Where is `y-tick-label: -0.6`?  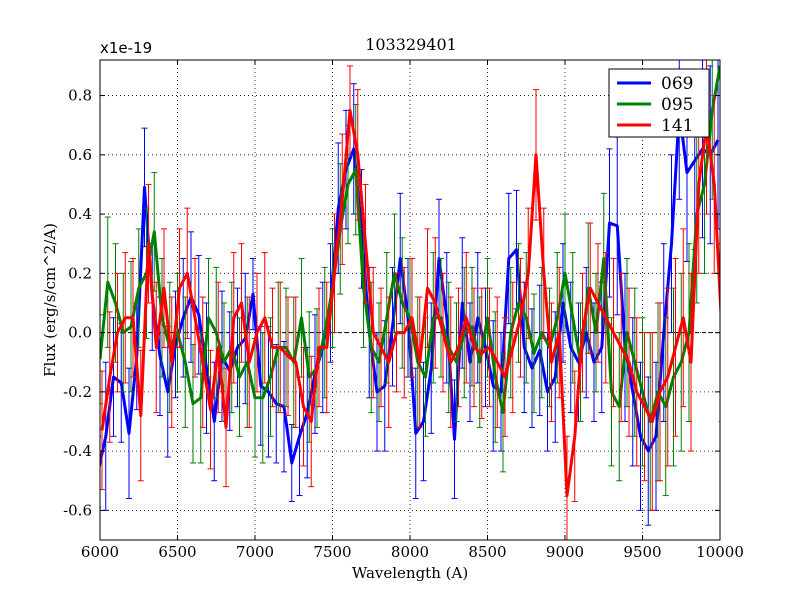
y-tick-label: -0.6 is located at coordinates (77, 510).